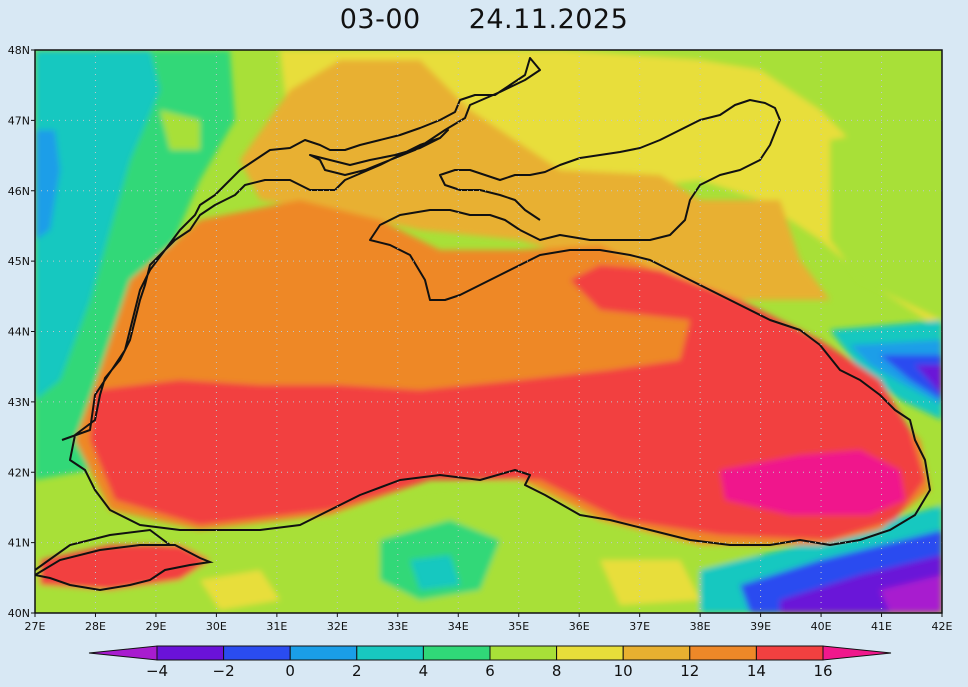 Image resolution: width=968 pixels, height=687 pixels. Describe the element at coordinates (276, 626) in the screenshot. I see `lon-tick-label: 31E` at that location.